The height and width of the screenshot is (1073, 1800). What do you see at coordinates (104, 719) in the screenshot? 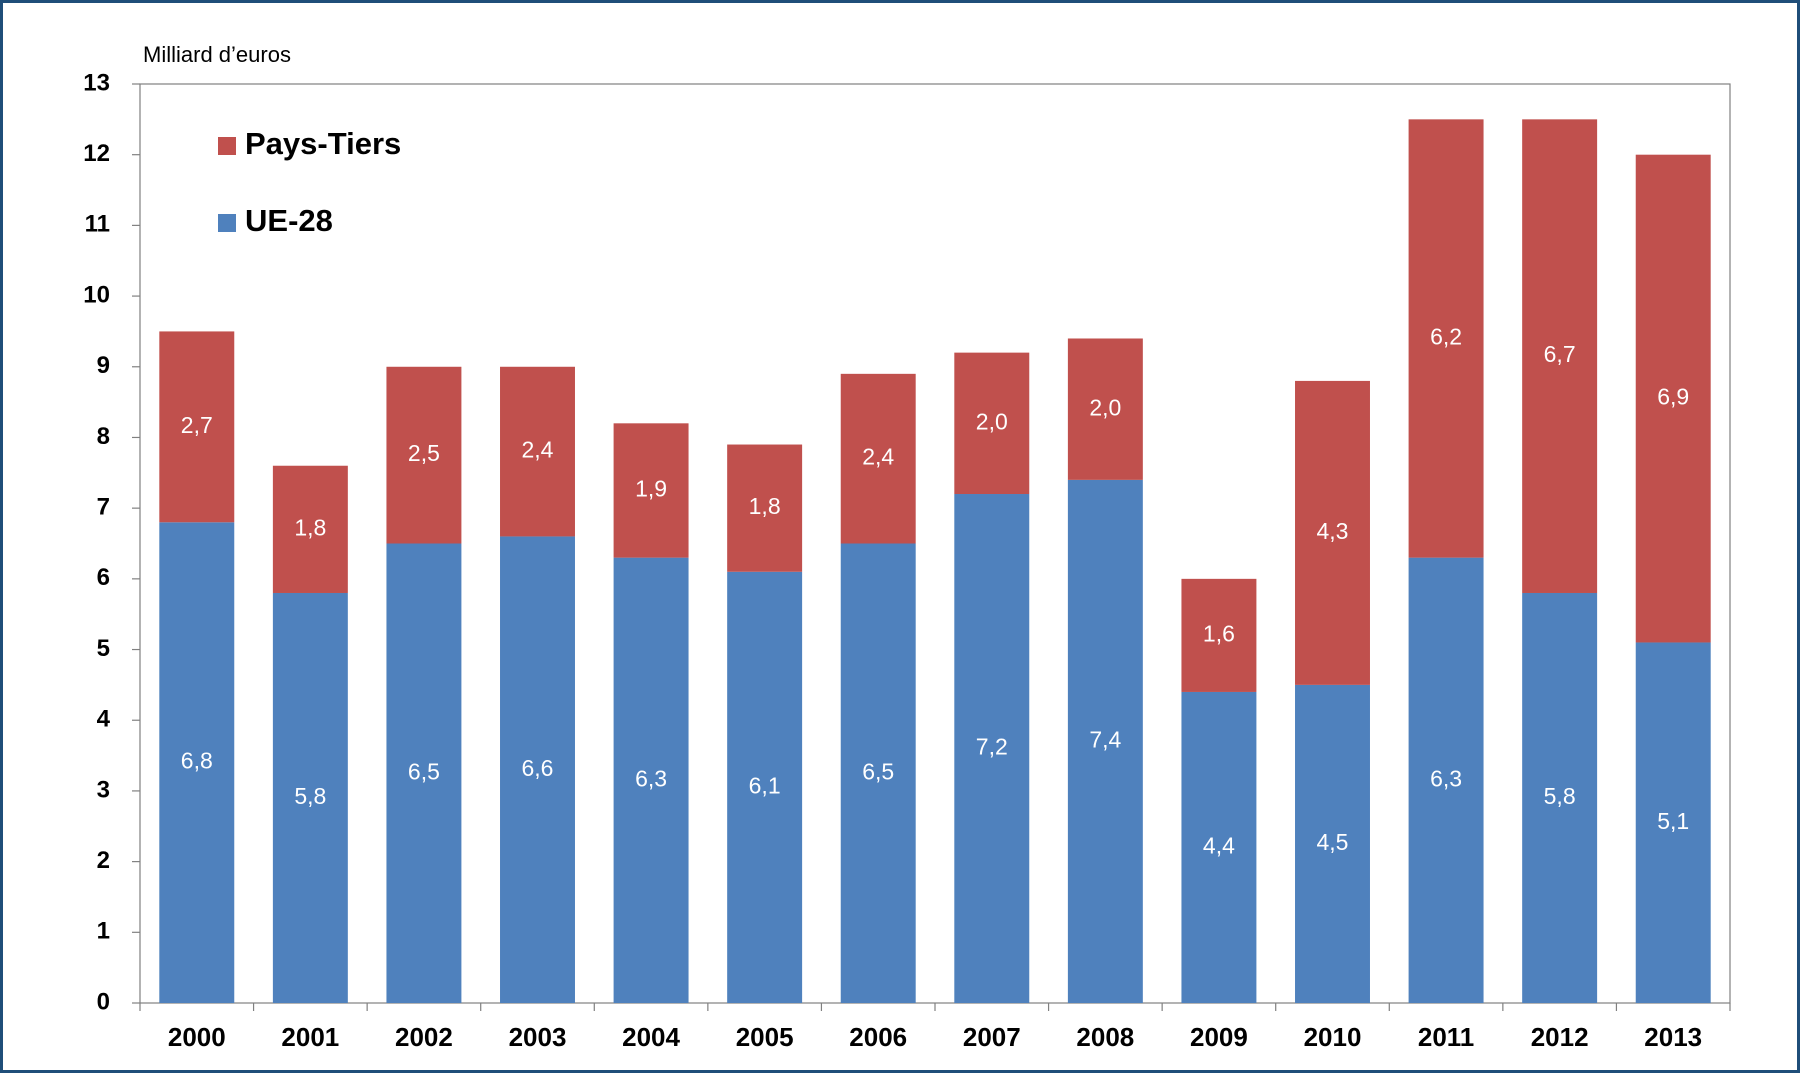
I see `y-tick-label: 4` at bounding box center [104, 719].